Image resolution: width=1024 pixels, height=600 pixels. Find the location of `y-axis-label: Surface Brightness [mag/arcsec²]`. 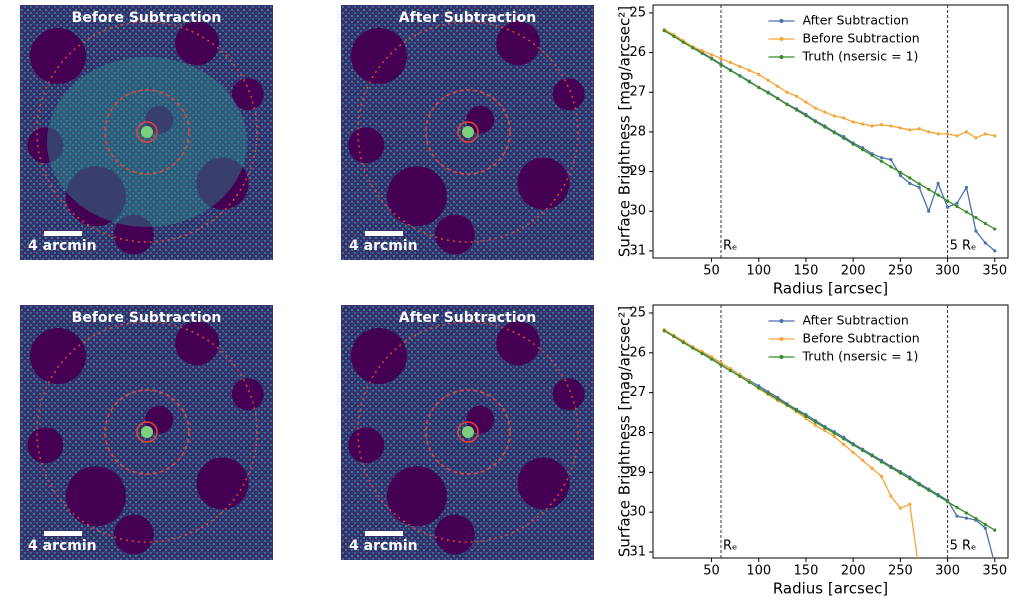

y-axis-label: Surface Brightness [mag/arcsec²] is located at coordinates (625, 431).